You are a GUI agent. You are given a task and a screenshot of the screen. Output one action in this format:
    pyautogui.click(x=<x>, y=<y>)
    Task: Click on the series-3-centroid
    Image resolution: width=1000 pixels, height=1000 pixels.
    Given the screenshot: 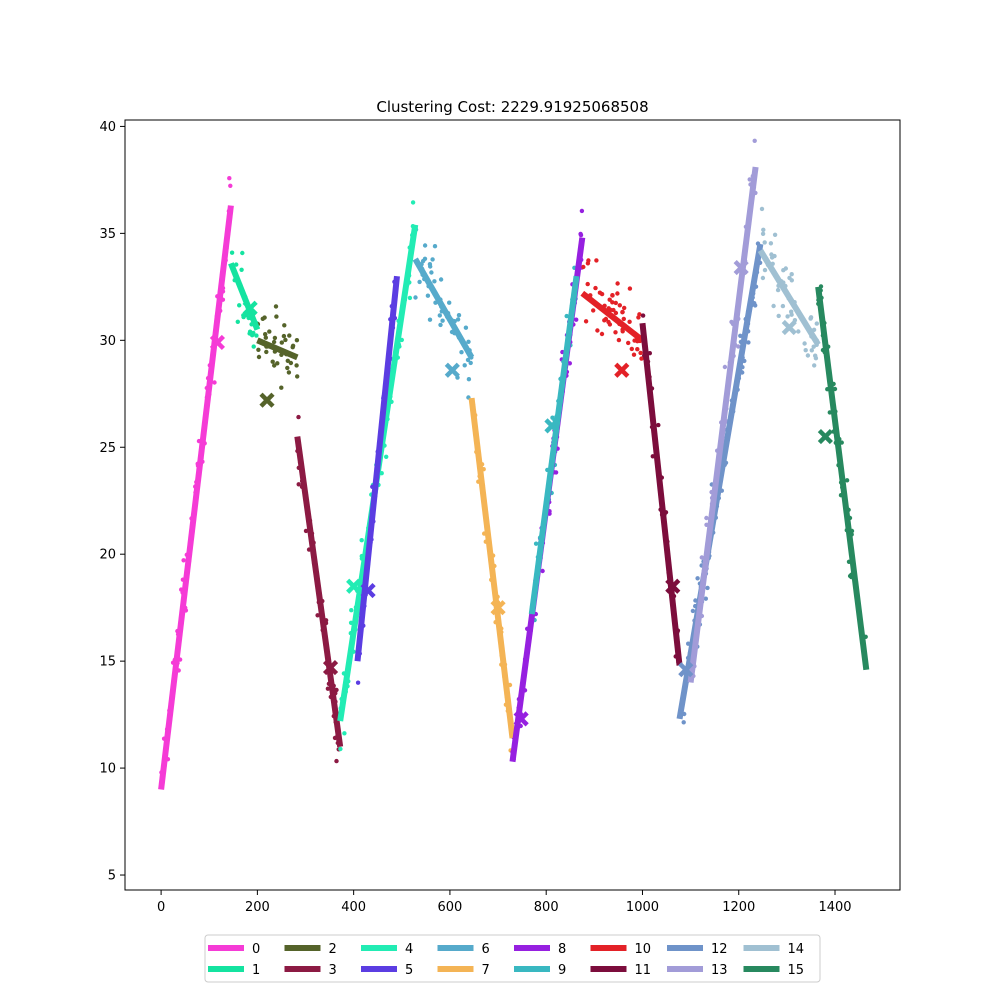 What is the action you would take?
    pyautogui.click(x=330, y=667)
    